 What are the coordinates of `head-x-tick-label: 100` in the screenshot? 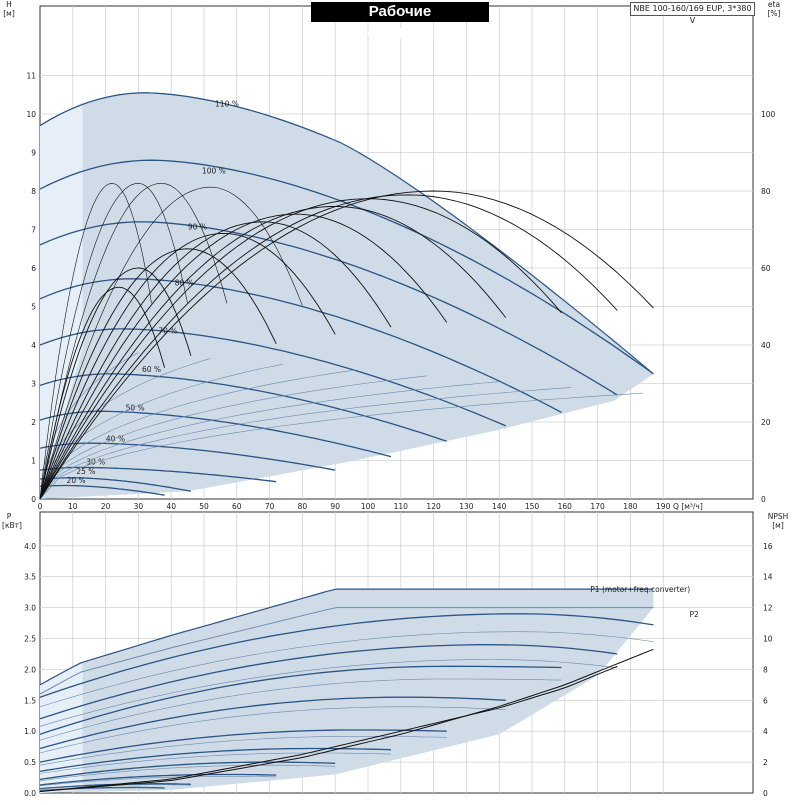 It's located at (368, 506).